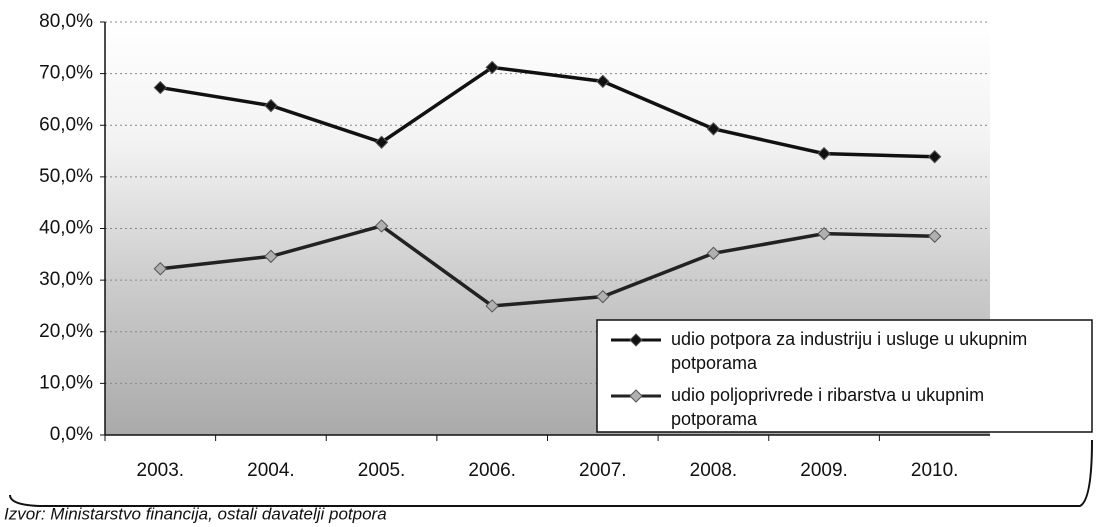  I want to click on legend-text: udio poljoprivrede i ribarstva u ukupnim, so click(827, 395).